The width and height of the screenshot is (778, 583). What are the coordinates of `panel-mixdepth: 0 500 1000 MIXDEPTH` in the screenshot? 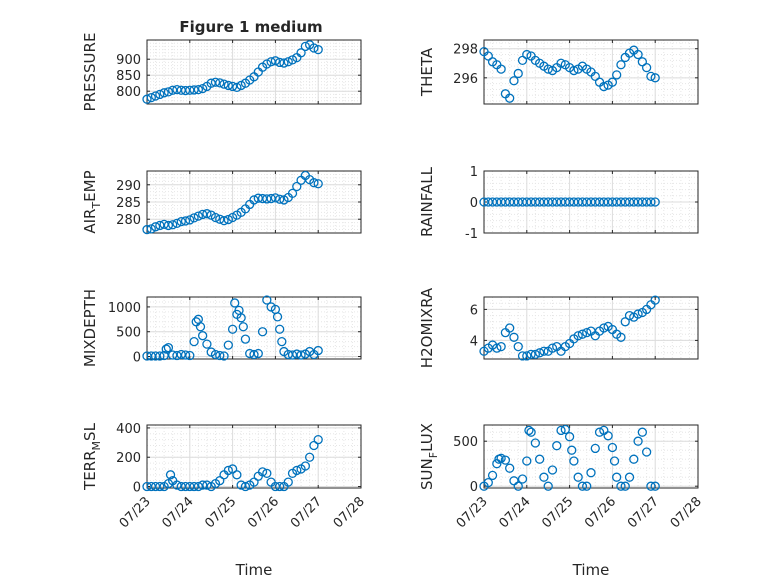 It's located at (221, 328).